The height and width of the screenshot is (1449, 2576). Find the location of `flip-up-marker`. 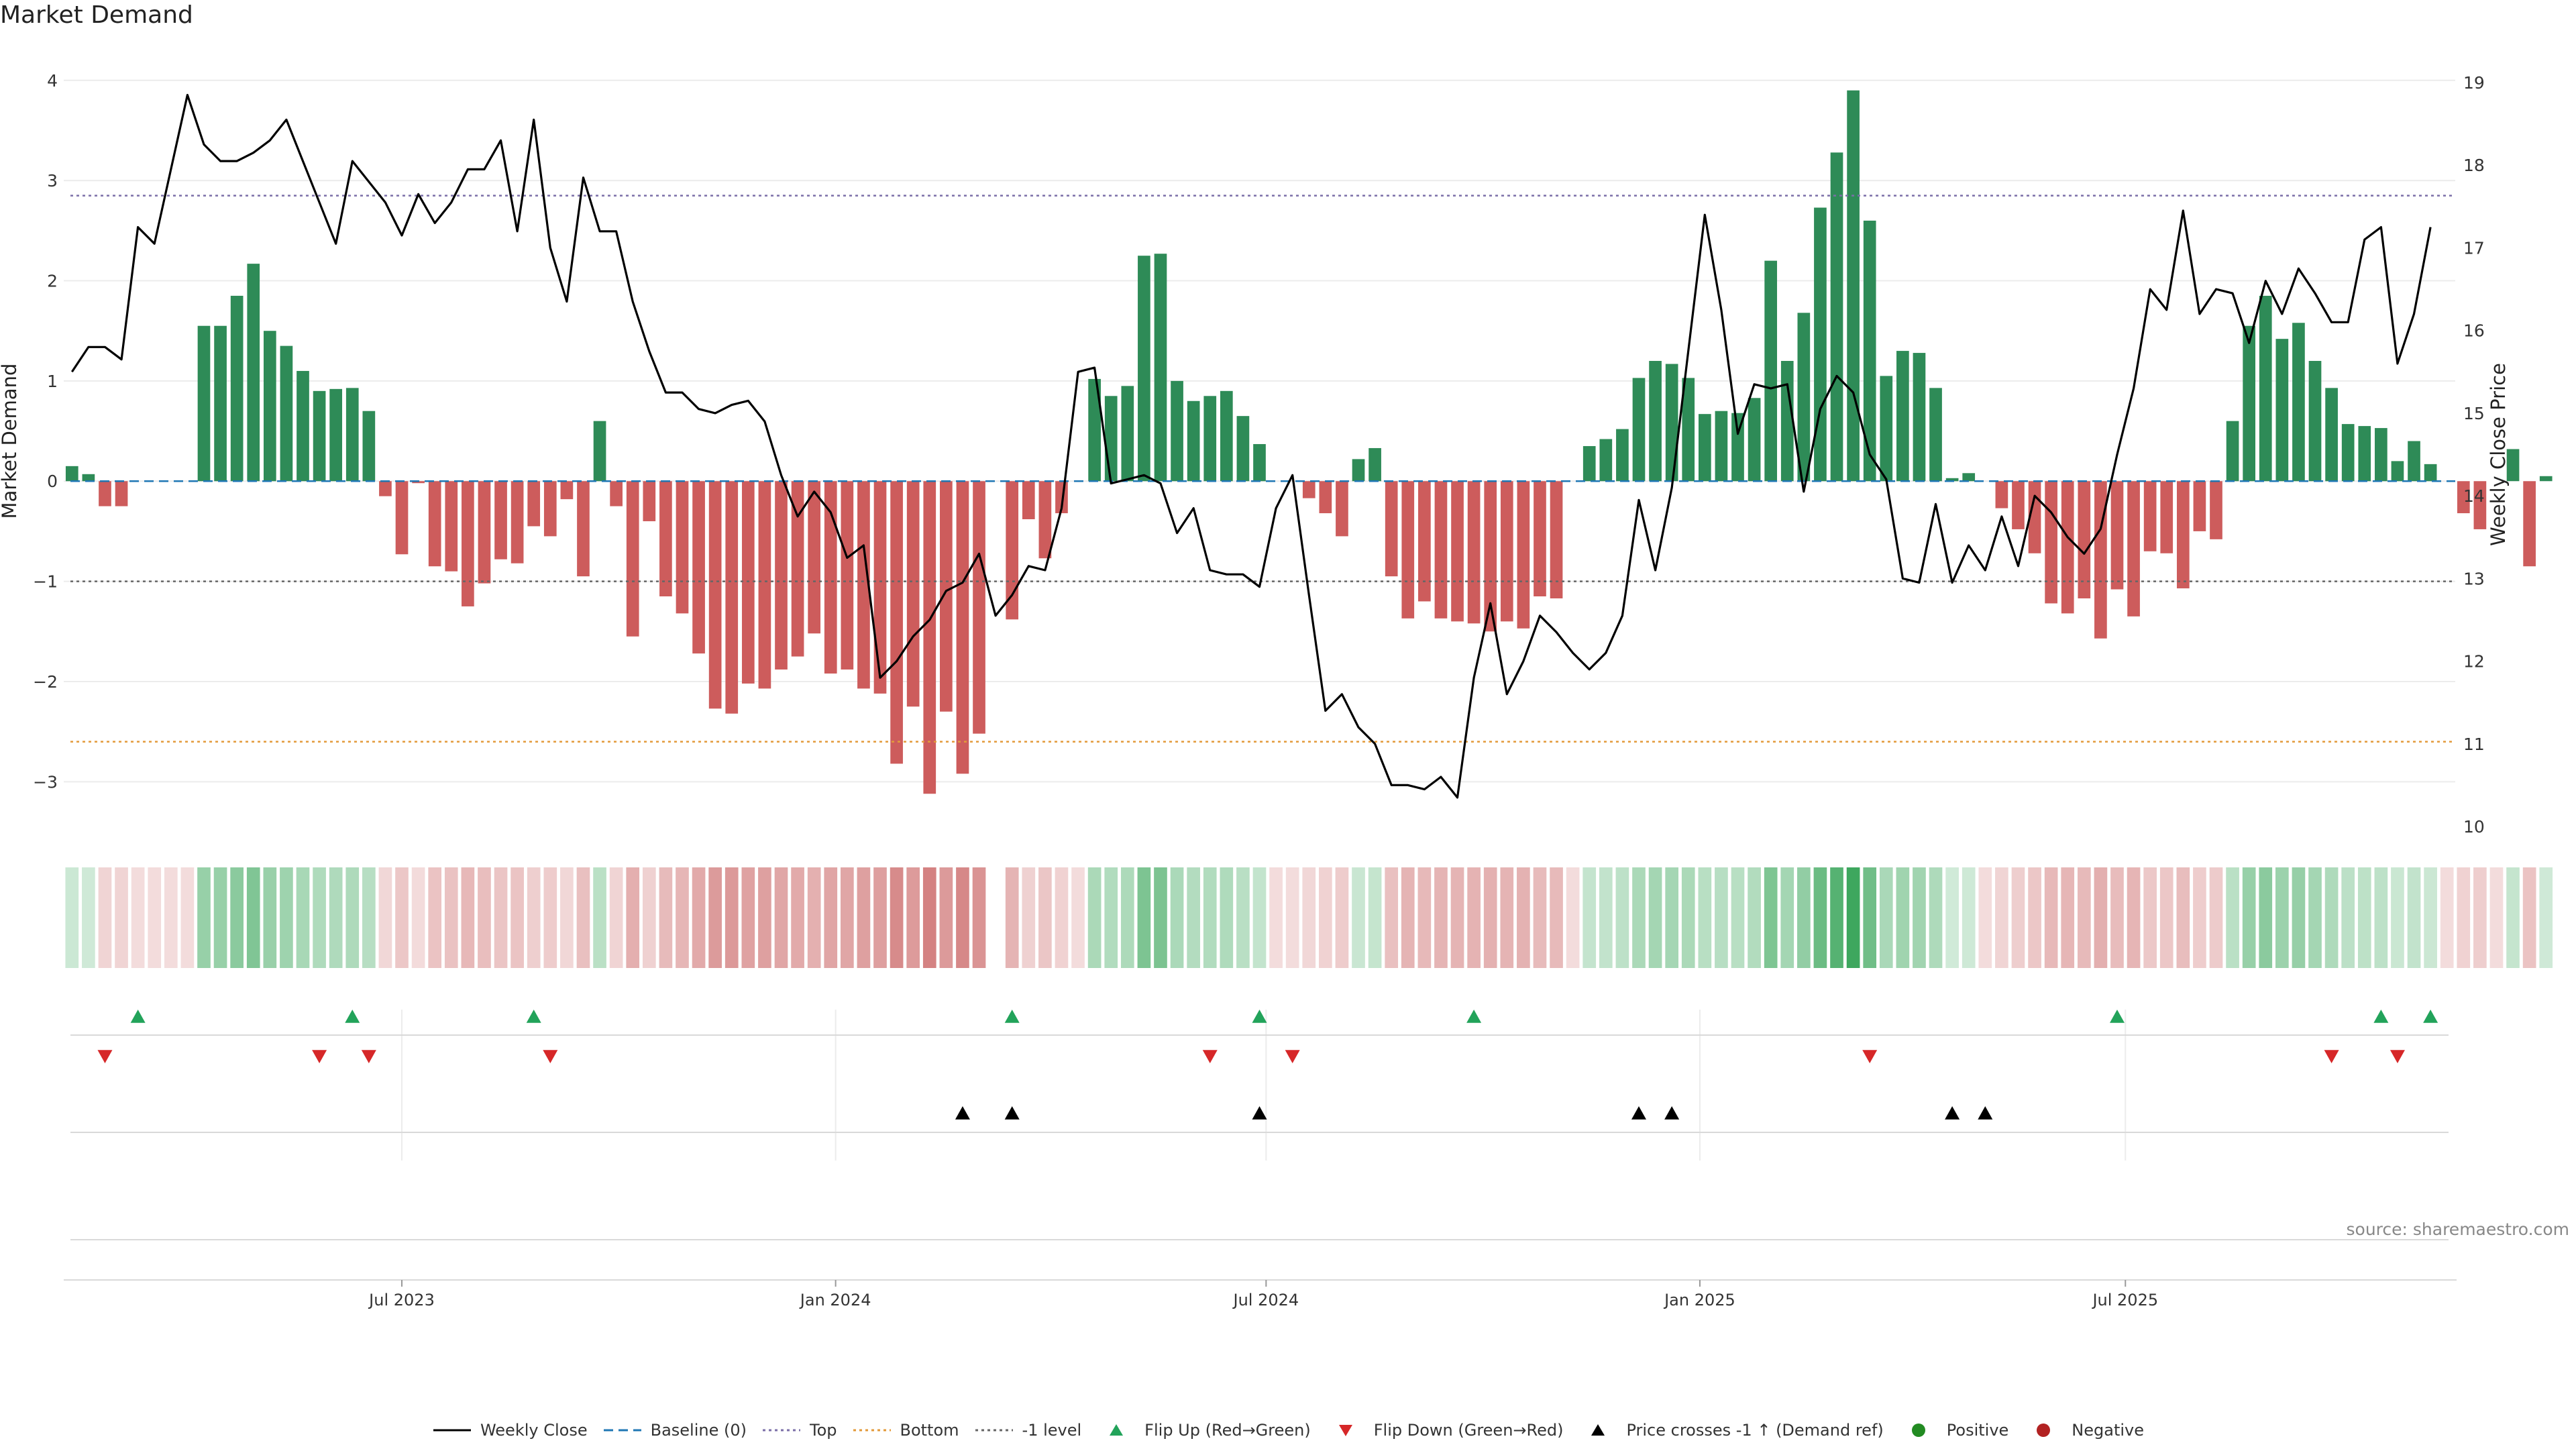

flip-up-marker is located at coordinates (1259, 1016).